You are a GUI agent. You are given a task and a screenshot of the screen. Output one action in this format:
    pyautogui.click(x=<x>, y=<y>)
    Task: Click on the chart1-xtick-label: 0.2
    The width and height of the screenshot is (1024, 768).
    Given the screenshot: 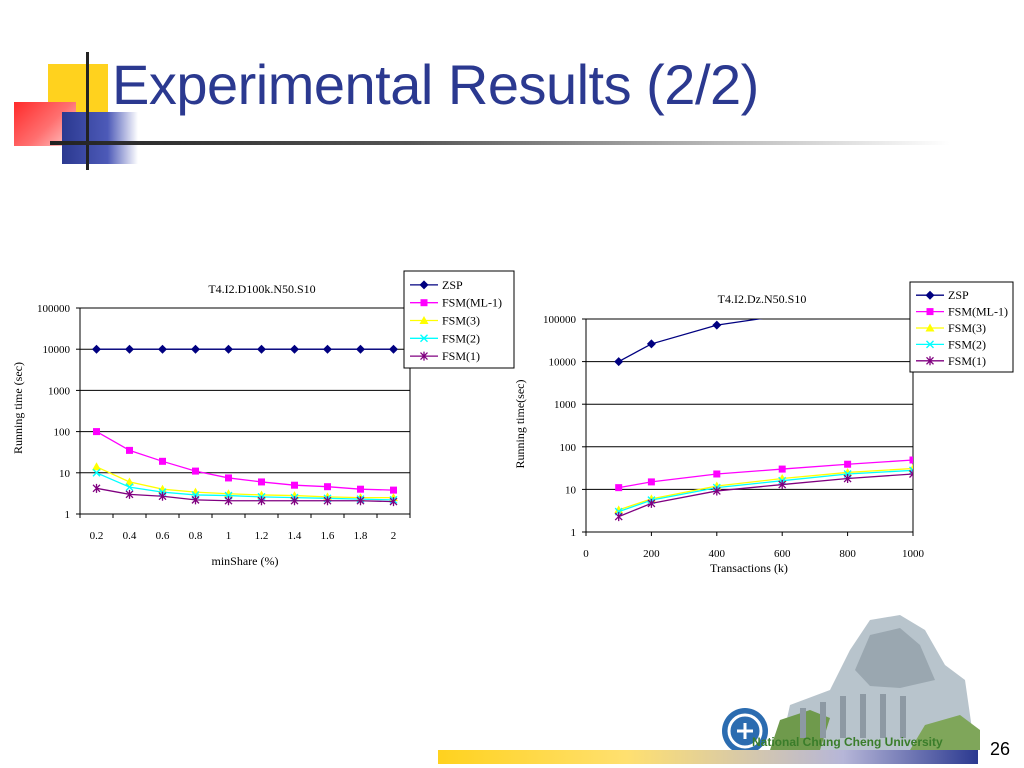 What is the action you would take?
    pyautogui.click(x=97, y=536)
    